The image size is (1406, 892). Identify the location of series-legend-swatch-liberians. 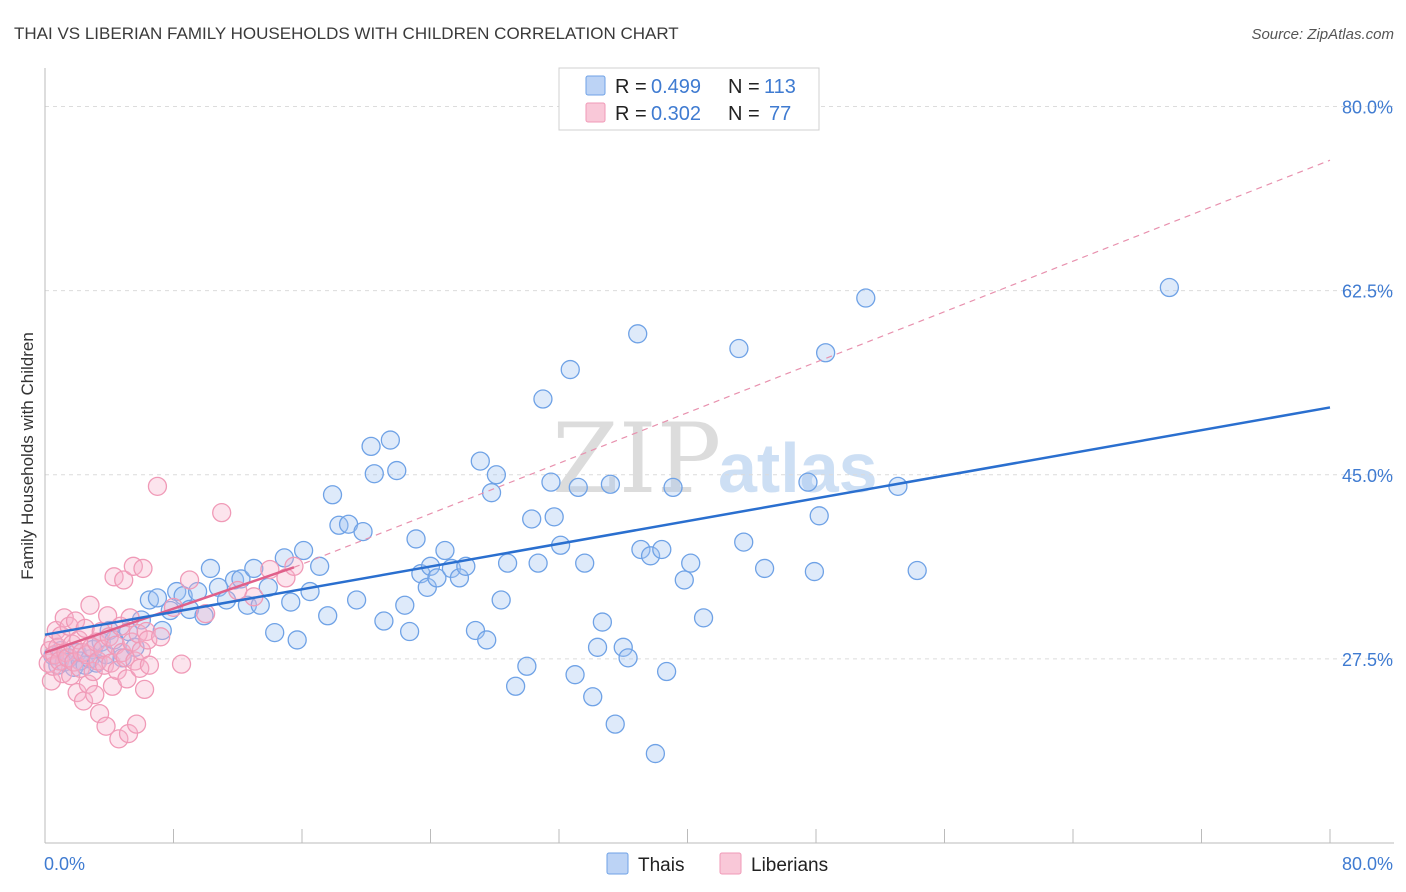
(730, 863).